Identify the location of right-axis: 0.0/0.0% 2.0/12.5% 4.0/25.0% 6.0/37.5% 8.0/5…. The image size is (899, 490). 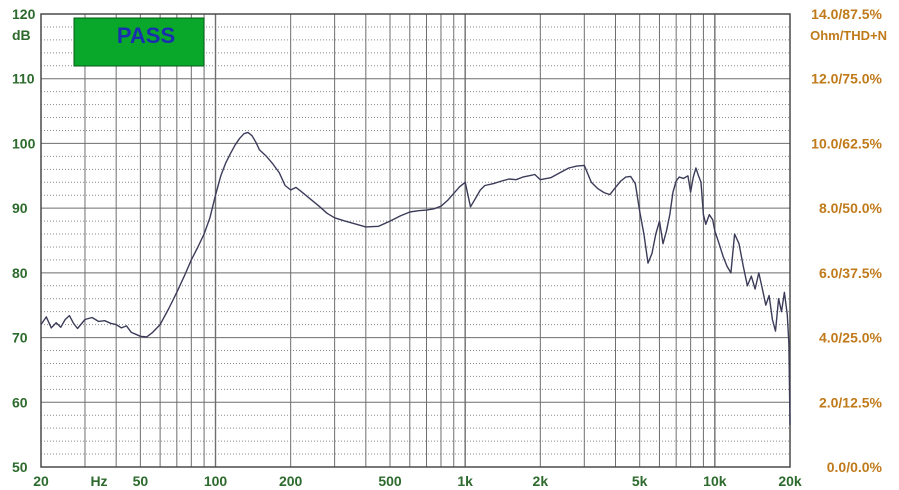
(846, 240).